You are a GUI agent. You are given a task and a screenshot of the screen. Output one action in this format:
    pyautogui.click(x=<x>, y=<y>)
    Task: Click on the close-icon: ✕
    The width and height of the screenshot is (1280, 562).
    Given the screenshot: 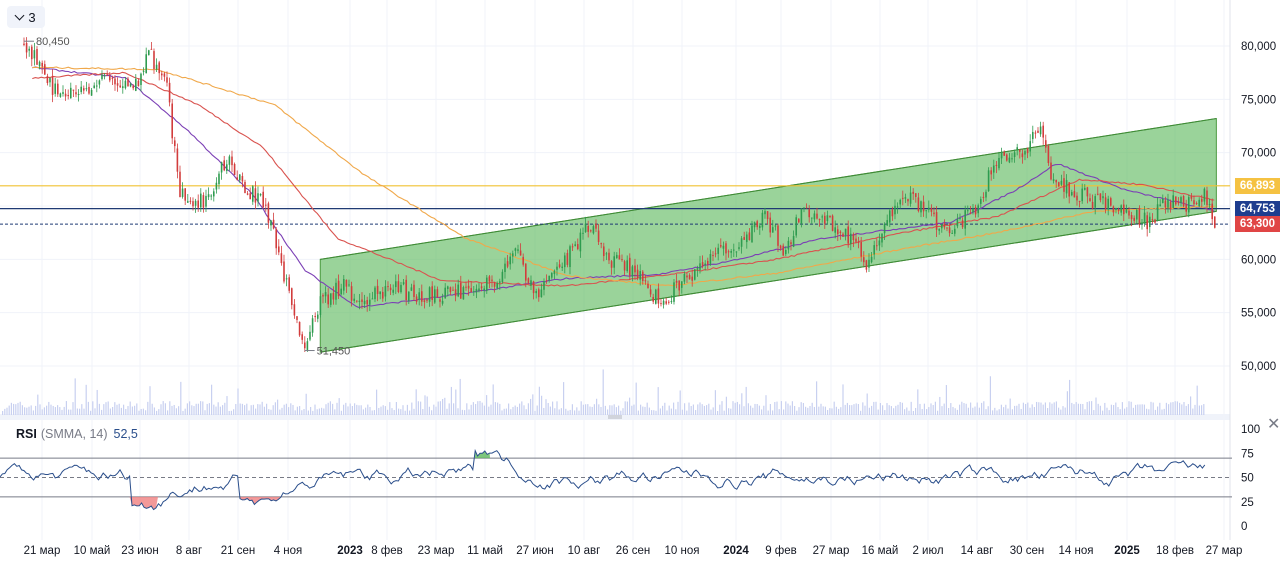 What is the action you would take?
    pyautogui.click(x=1273, y=424)
    